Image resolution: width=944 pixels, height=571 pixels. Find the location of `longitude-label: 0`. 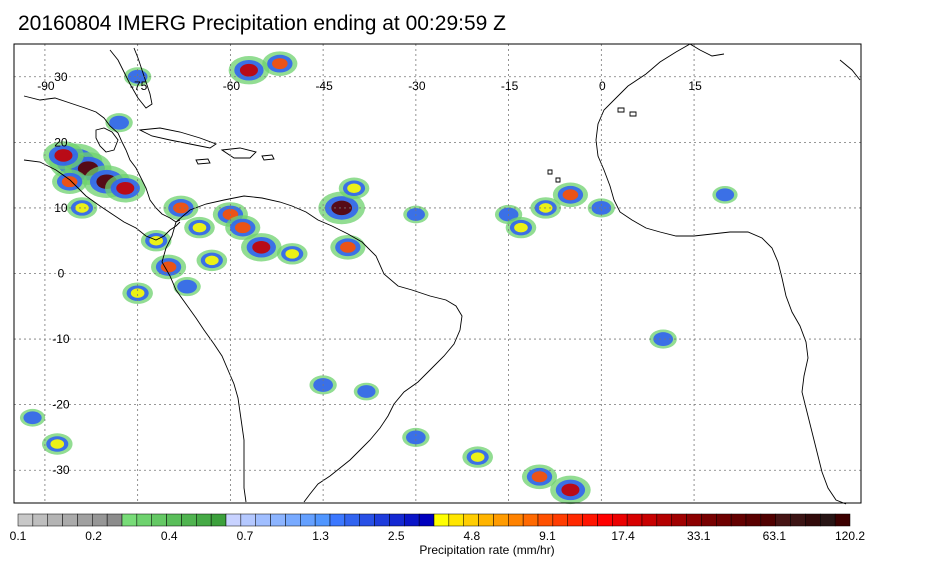

longitude-label: 0 is located at coordinates (602, 86).